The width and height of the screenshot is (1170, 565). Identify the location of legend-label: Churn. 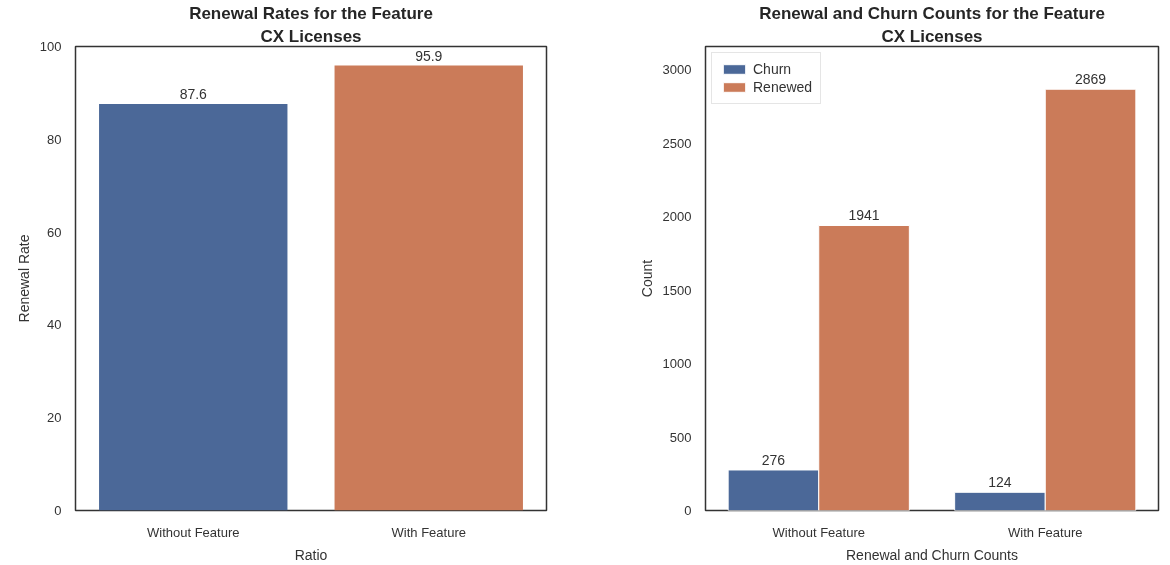
(772, 69).